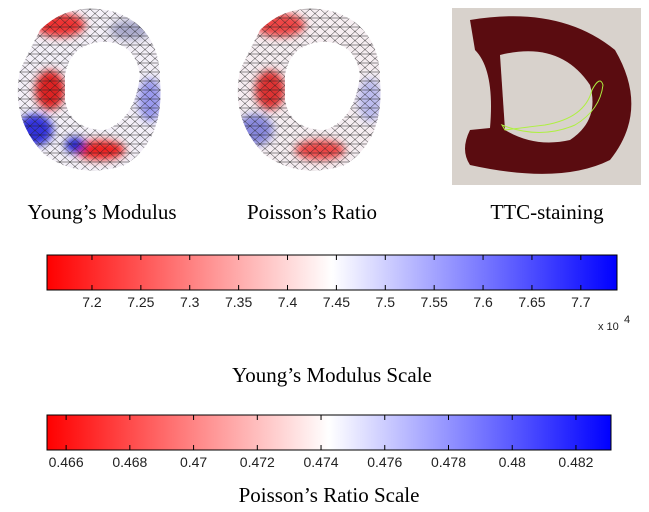  What do you see at coordinates (448, 462) in the screenshot?
I see `tick-label: 0.478` at bounding box center [448, 462].